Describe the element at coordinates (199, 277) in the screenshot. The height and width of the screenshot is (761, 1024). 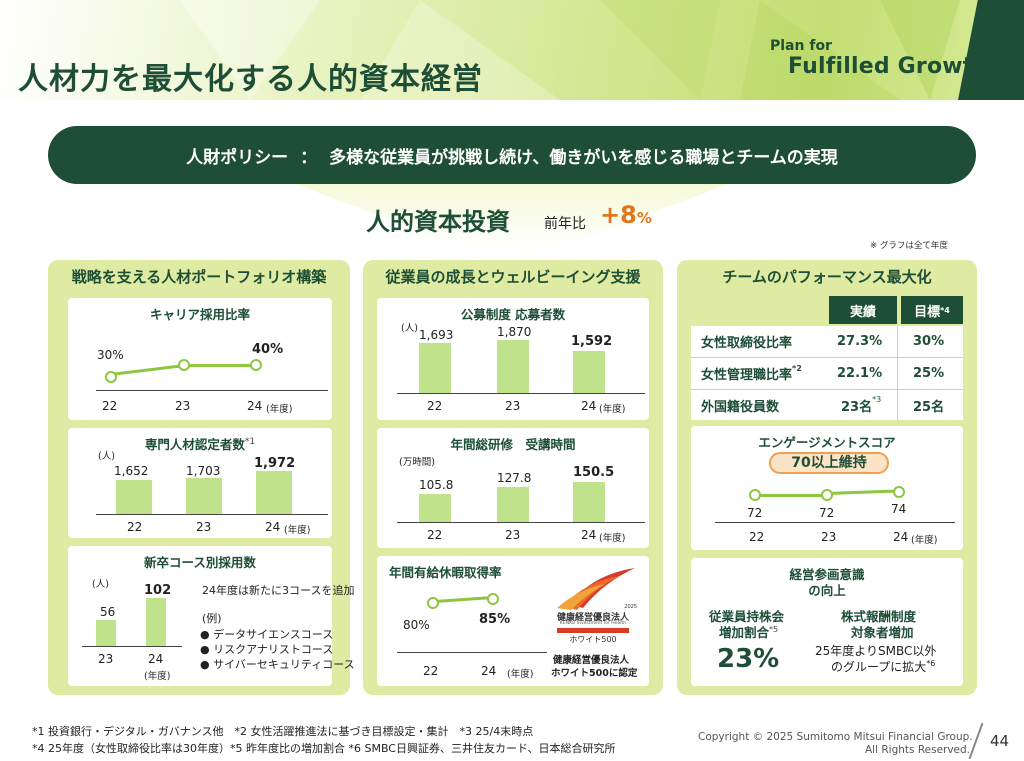
I see `column-title: 戦略を支える人材ポートフォリオ構築` at that location.